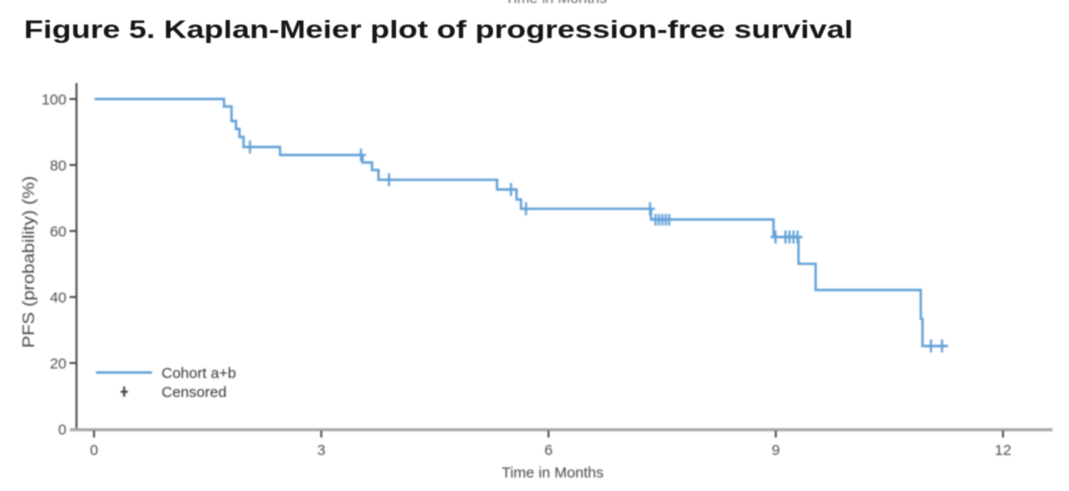  What do you see at coordinates (1003, 450) in the screenshot?
I see `svg-text: 12` at bounding box center [1003, 450].